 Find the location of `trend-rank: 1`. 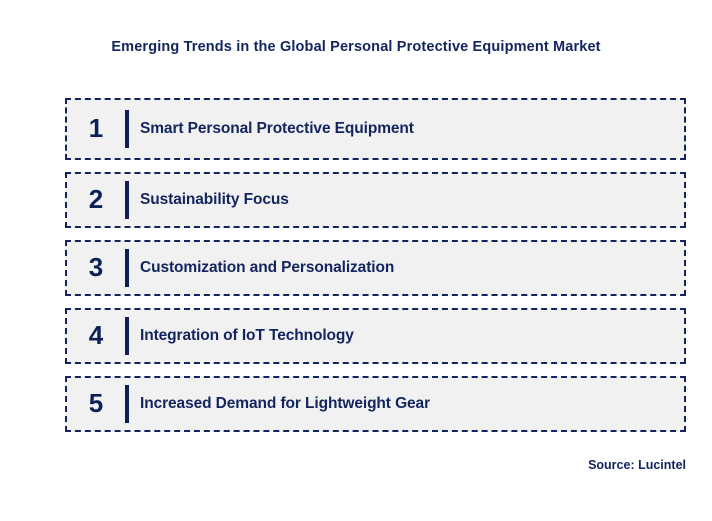

trend-rank: 1 is located at coordinates (96, 128).